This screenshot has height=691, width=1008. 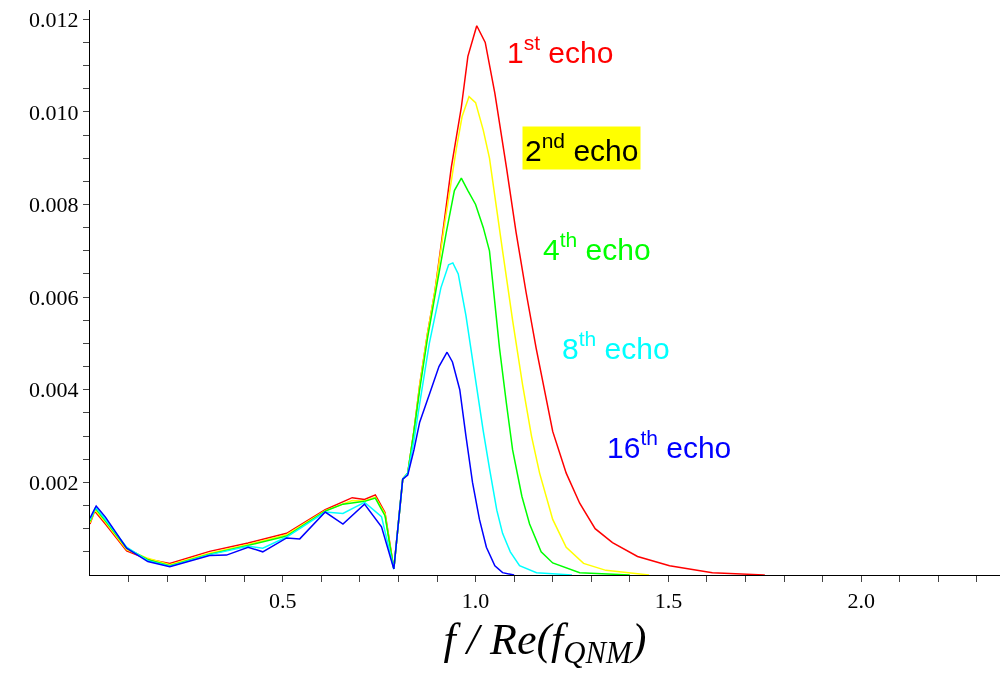 I want to click on text: 8$^{th}$ echo, so click(x=616, y=346).